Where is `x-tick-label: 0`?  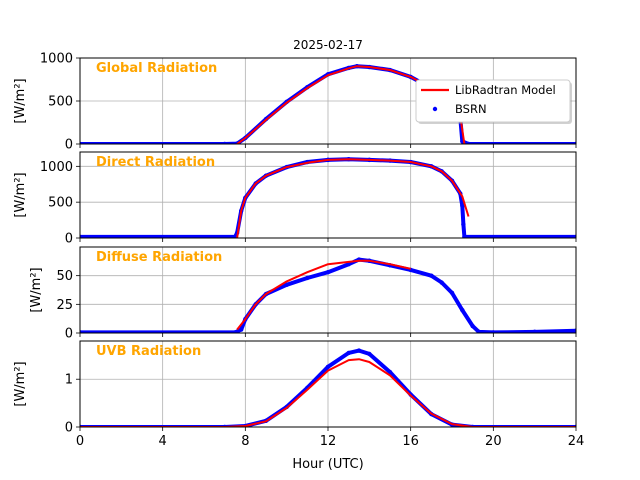
x-tick-label: 0 is located at coordinates (80, 441).